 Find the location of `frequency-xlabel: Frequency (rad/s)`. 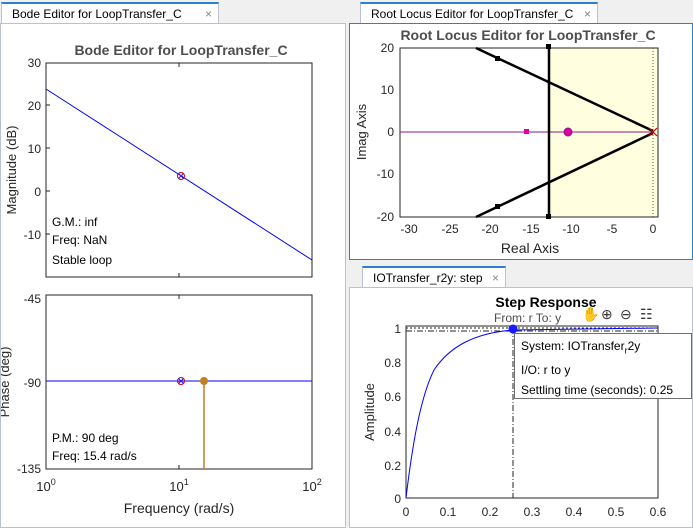

frequency-xlabel: Frequency (rad/s) is located at coordinates (179, 508).